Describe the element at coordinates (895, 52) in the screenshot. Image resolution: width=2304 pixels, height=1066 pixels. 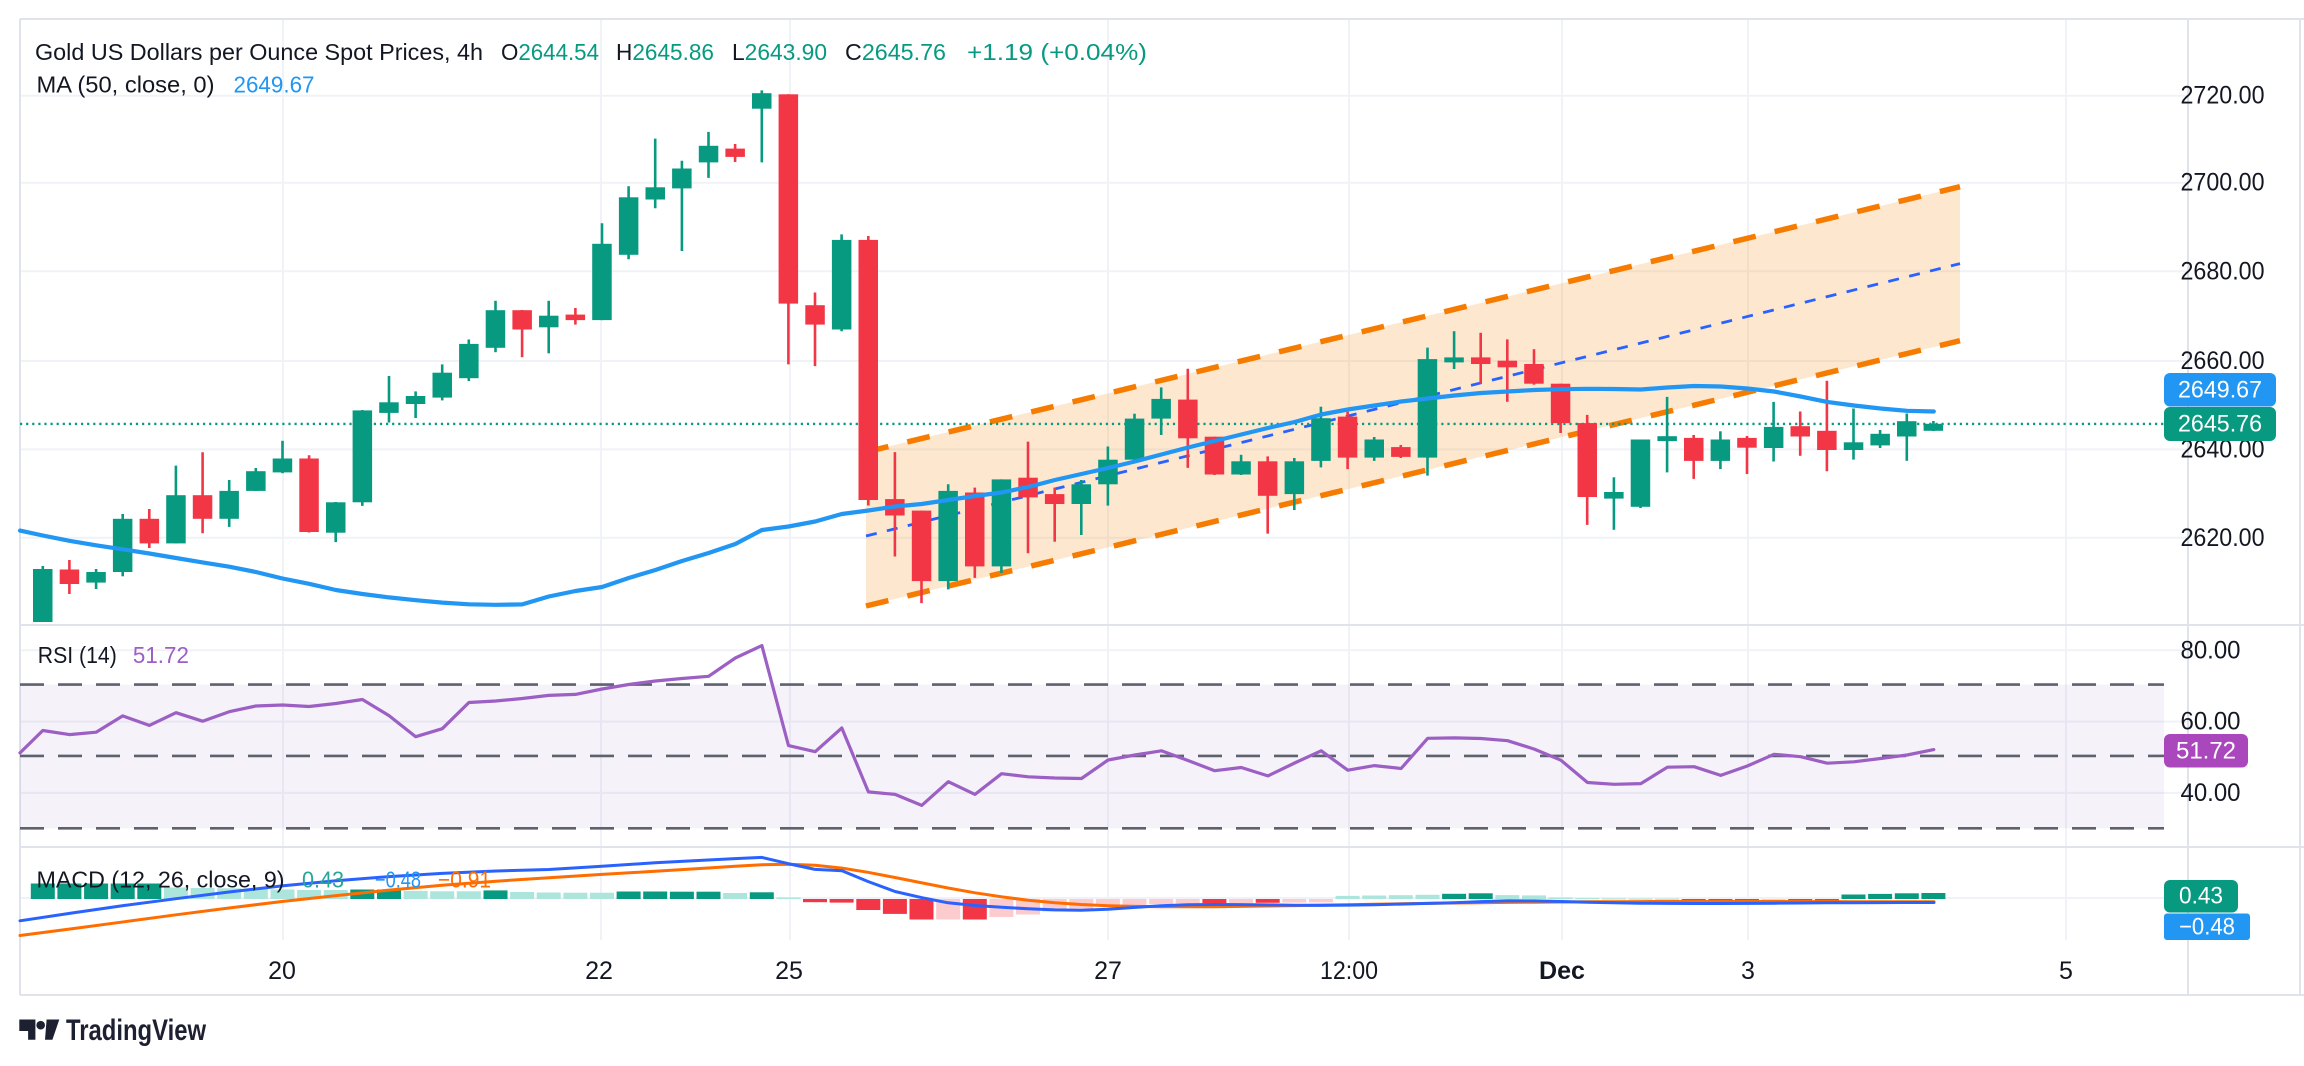
I see `svg-text: C2645.76` at that location.